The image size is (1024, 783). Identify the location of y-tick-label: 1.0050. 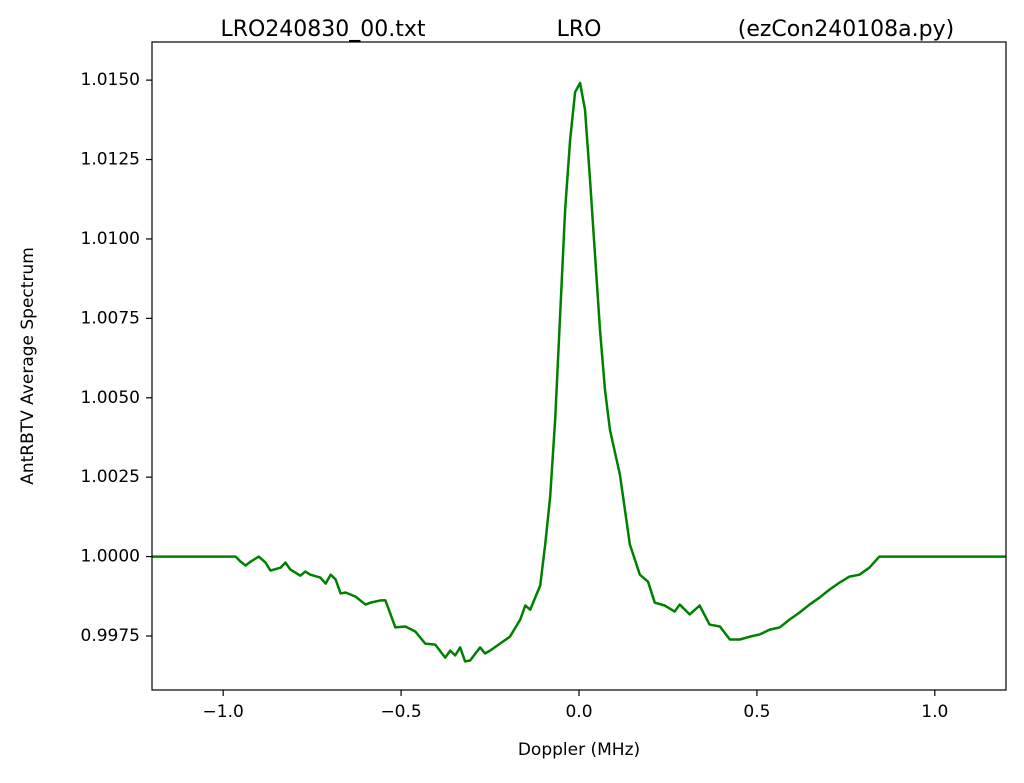
(110, 398).